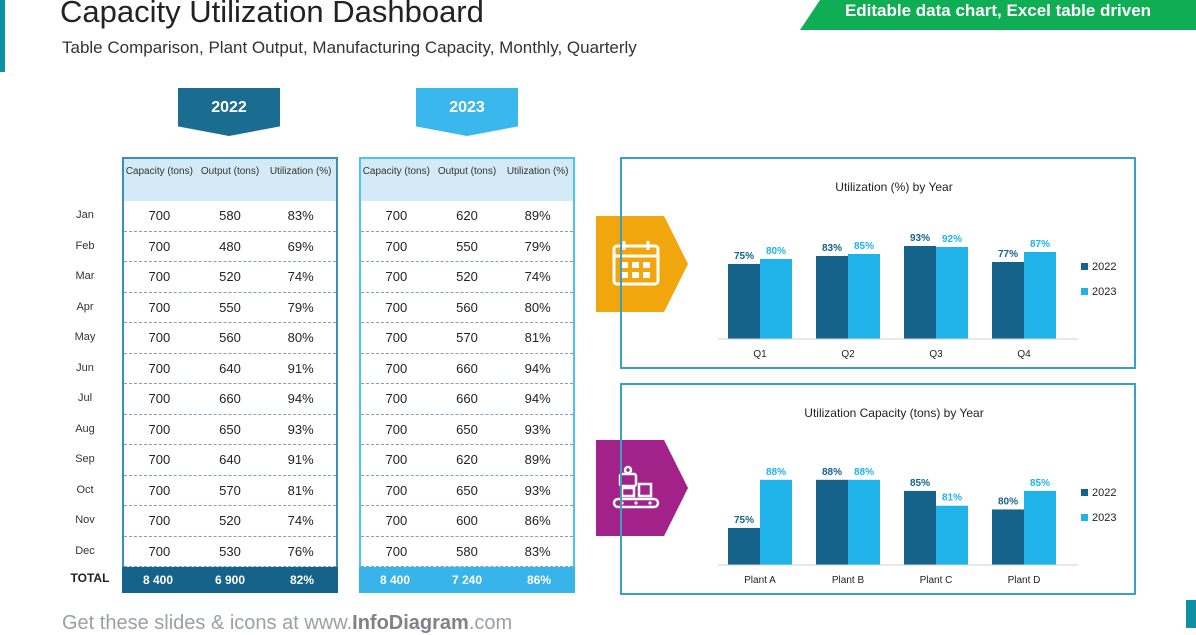  What do you see at coordinates (936, 354) in the screenshot?
I see `category-label: Q3` at bounding box center [936, 354].